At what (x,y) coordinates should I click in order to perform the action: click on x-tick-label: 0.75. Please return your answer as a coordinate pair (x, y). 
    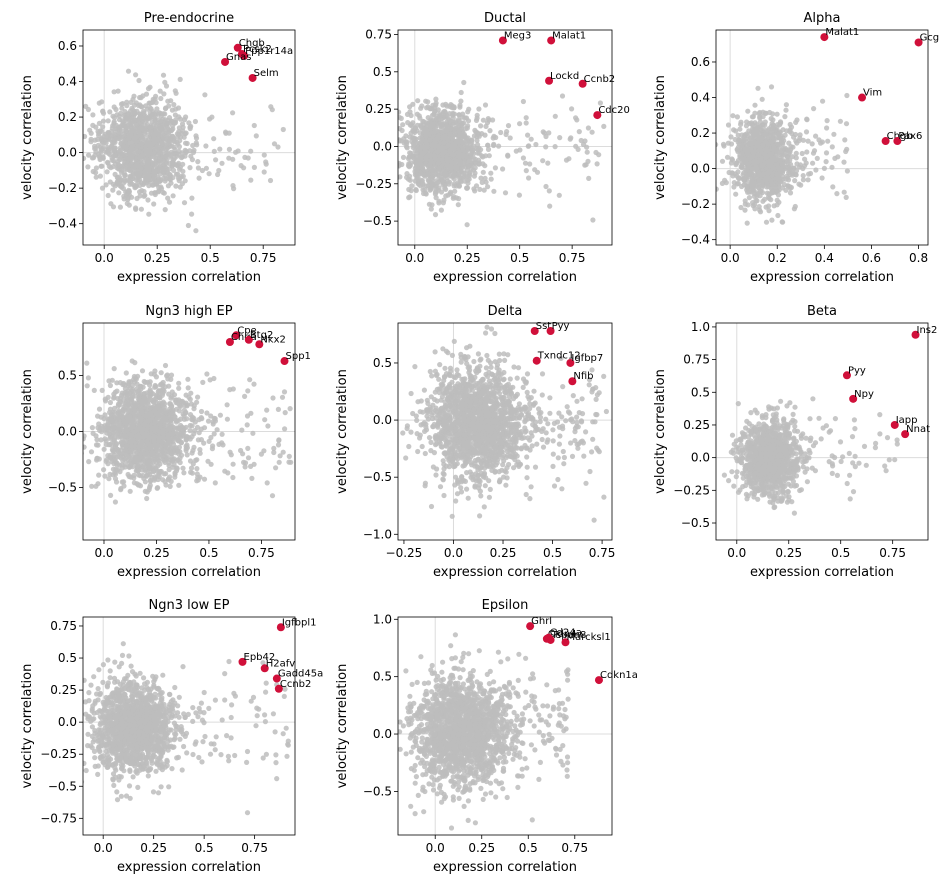
    Looking at the image, I should click on (263, 258).